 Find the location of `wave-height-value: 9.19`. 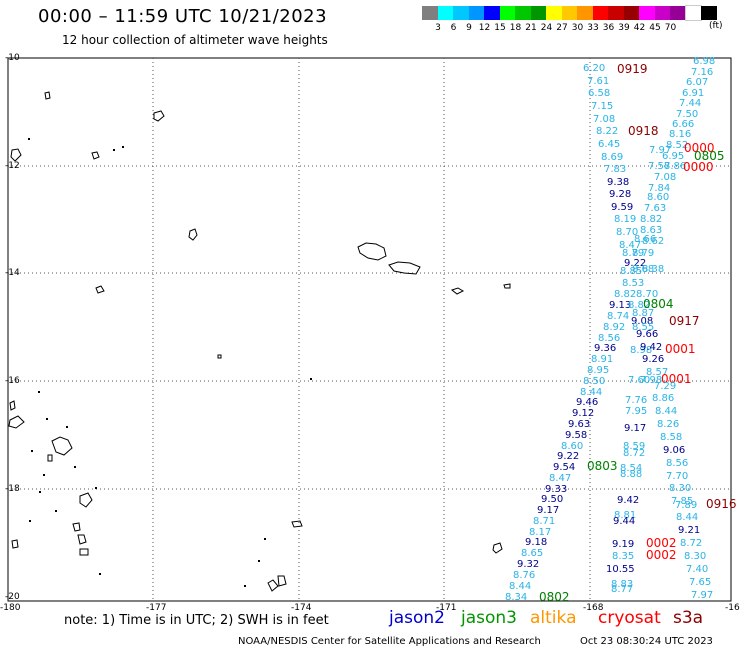

wave-height-value: 9.19 is located at coordinates (623, 544).